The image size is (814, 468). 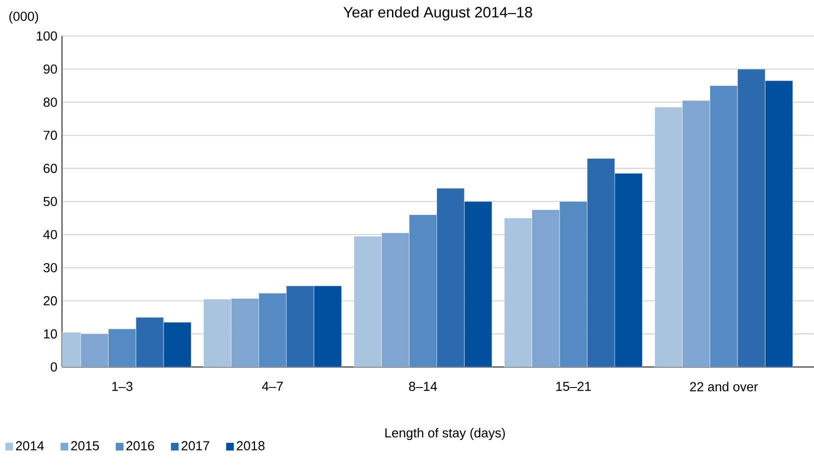 I want to click on y-tick-label: 80, so click(x=50, y=102).